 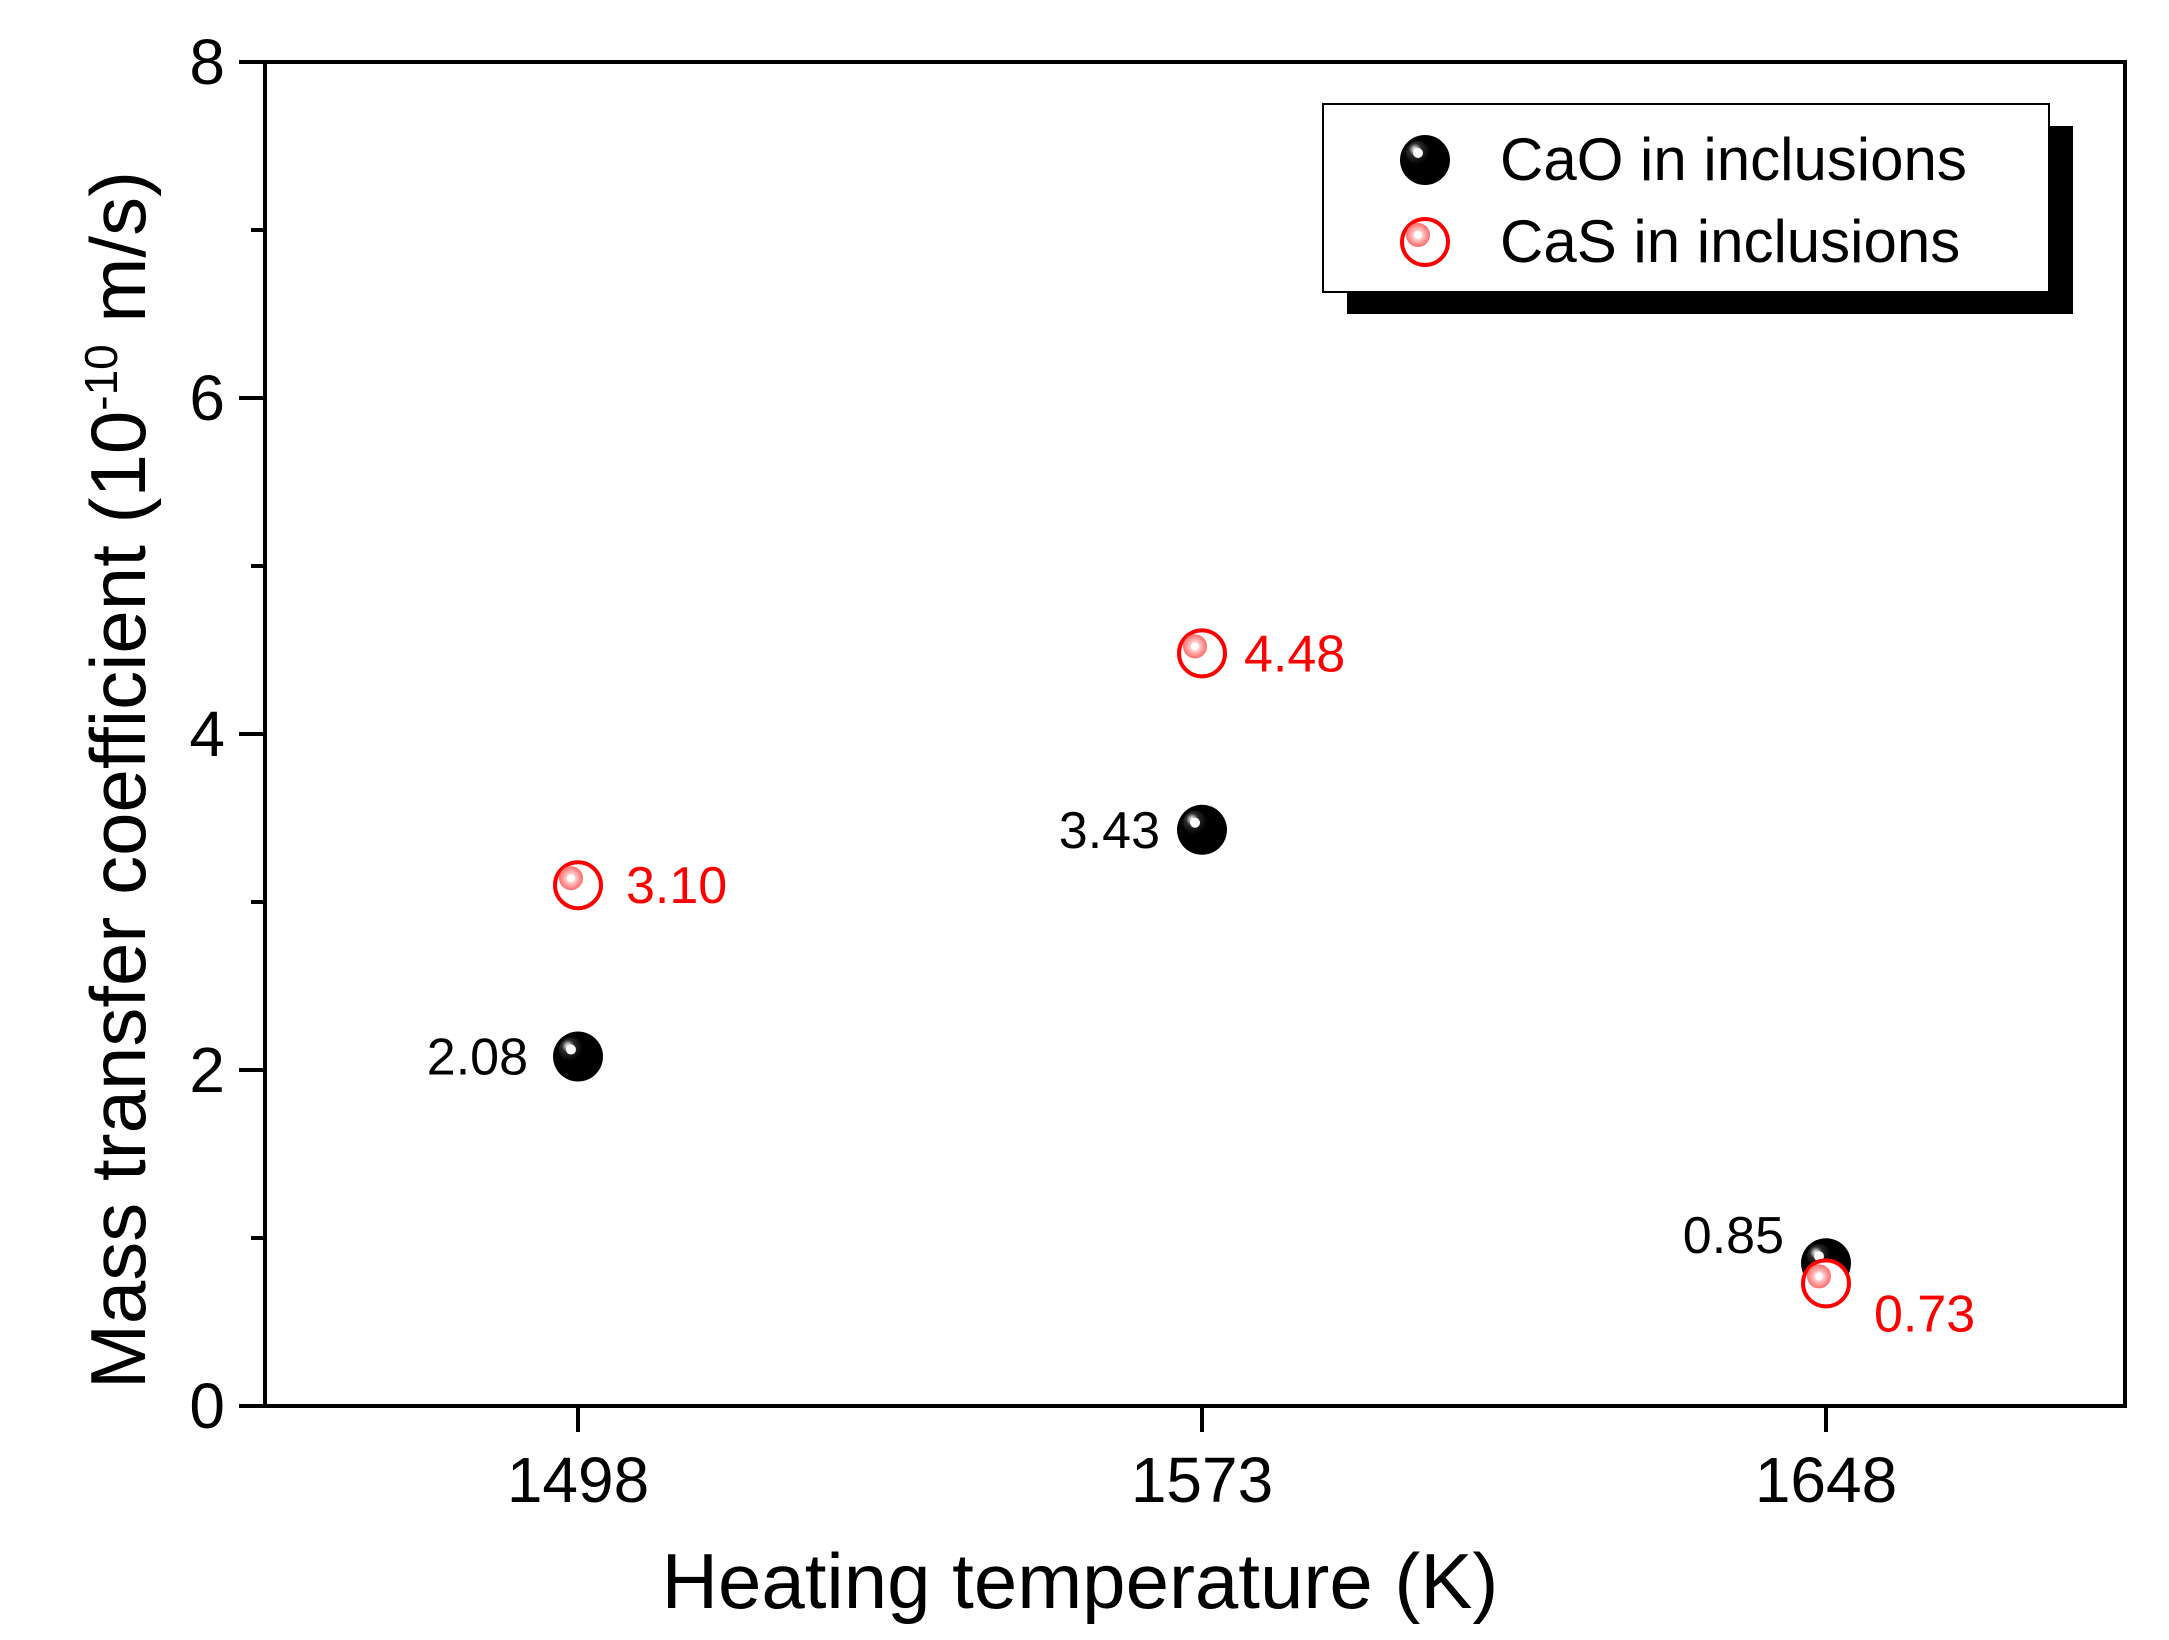 I want to click on y-tick-label: 6, so click(x=207, y=398).